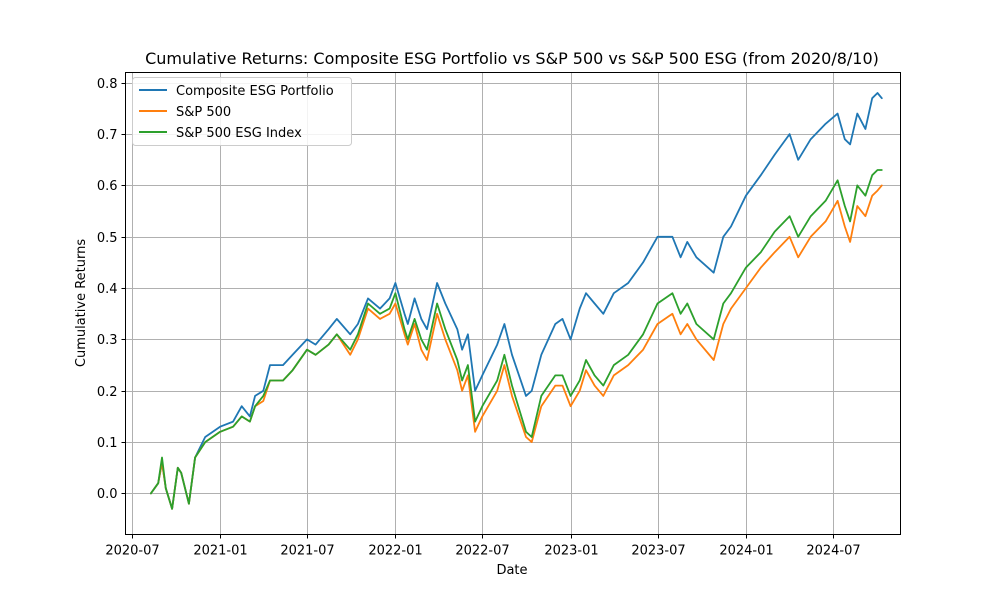  What do you see at coordinates (255, 91) in the screenshot?
I see `legend-label-0: Composite ESG Portfolio` at bounding box center [255, 91].